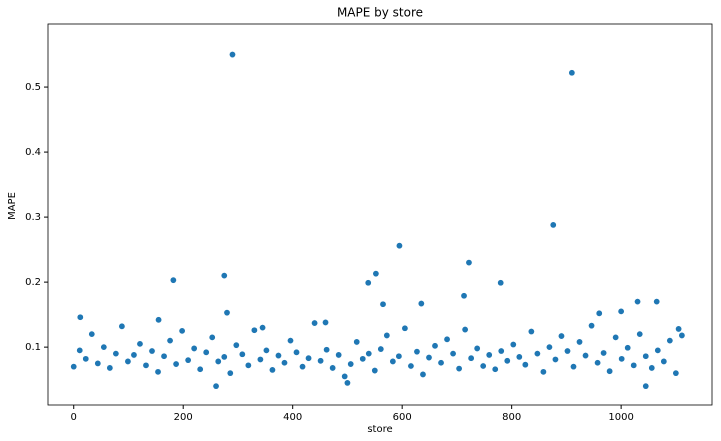 The height and width of the screenshot is (441, 721). I want to click on y-axis-label: MAPE, so click(12, 206).